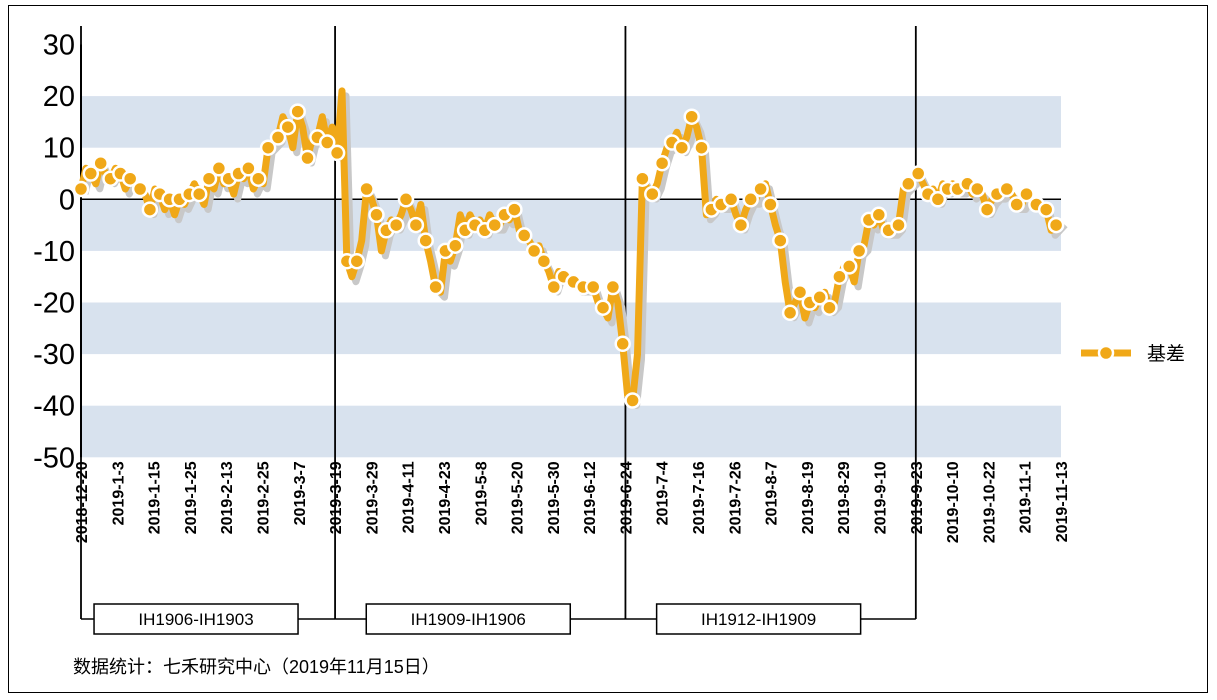  What do you see at coordinates (1026, 497) in the screenshot?
I see `x-tick-label: 2019-11-1` at bounding box center [1026, 497].